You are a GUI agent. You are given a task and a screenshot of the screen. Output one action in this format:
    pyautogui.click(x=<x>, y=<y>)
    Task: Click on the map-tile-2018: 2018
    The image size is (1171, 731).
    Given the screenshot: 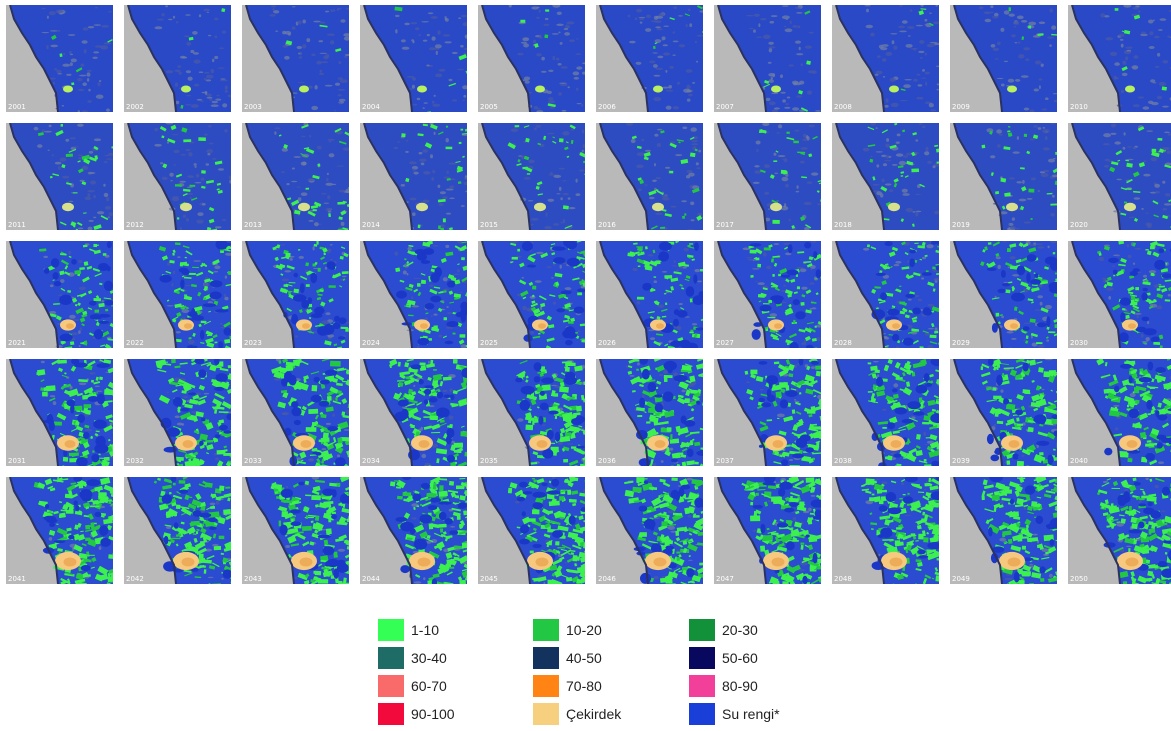 What is the action you would take?
    pyautogui.click(x=885, y=176)
    